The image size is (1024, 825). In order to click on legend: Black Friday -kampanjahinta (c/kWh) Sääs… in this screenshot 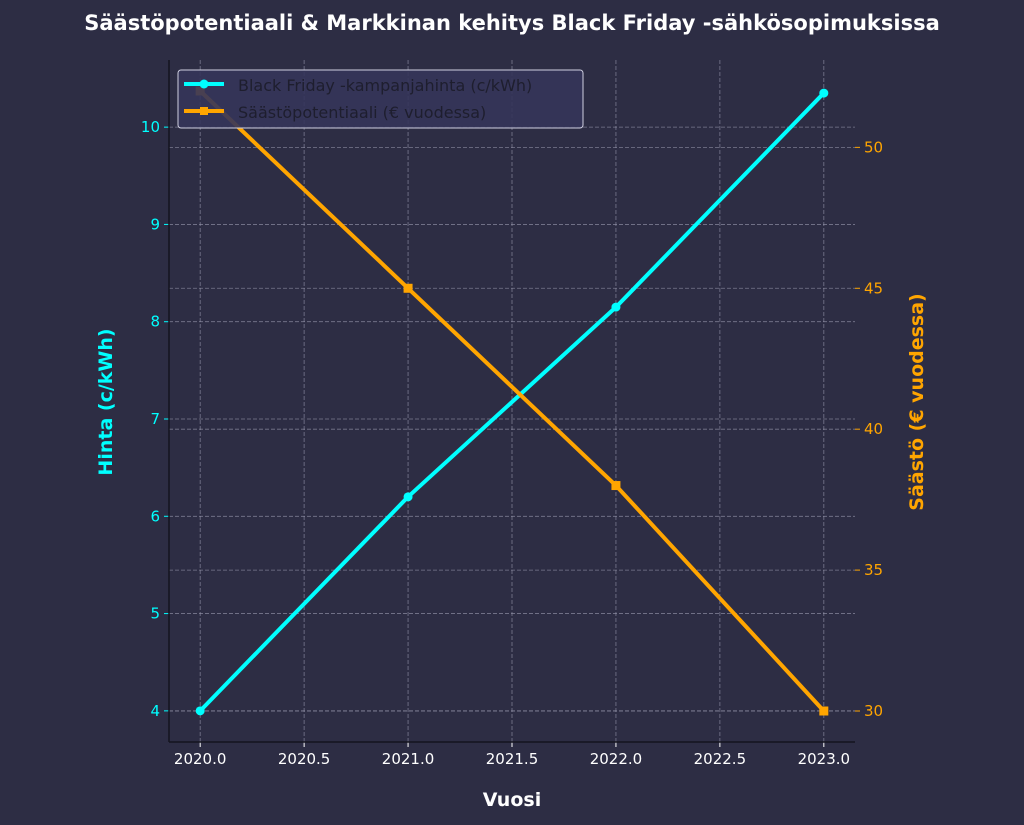, I will do `click(380, 99)`.